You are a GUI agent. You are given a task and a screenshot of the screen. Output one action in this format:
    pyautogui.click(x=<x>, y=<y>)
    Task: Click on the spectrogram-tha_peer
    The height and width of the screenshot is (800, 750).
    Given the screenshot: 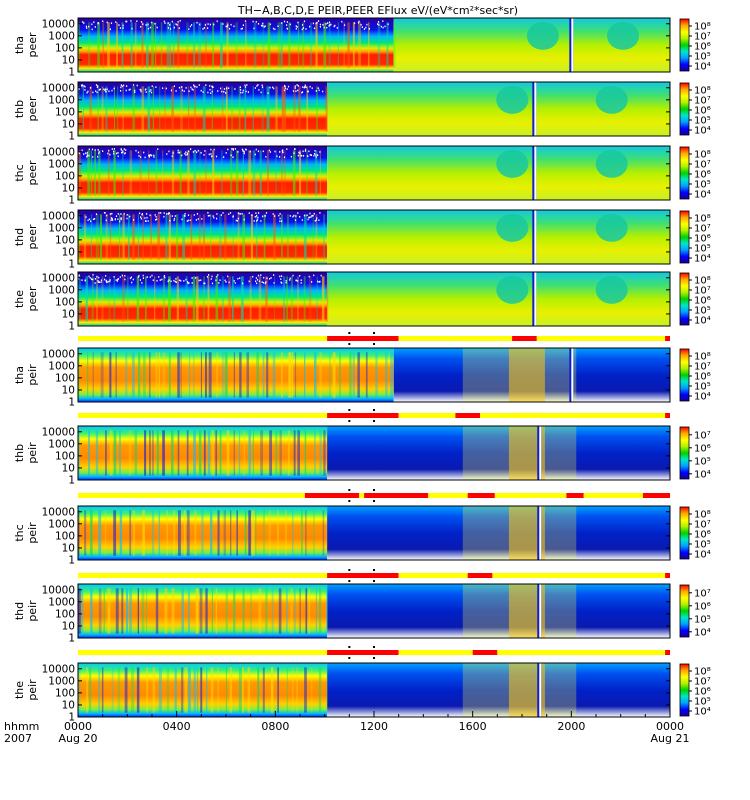 What is the action you would take?
    pyautogui.click(x=374, y=45)
    